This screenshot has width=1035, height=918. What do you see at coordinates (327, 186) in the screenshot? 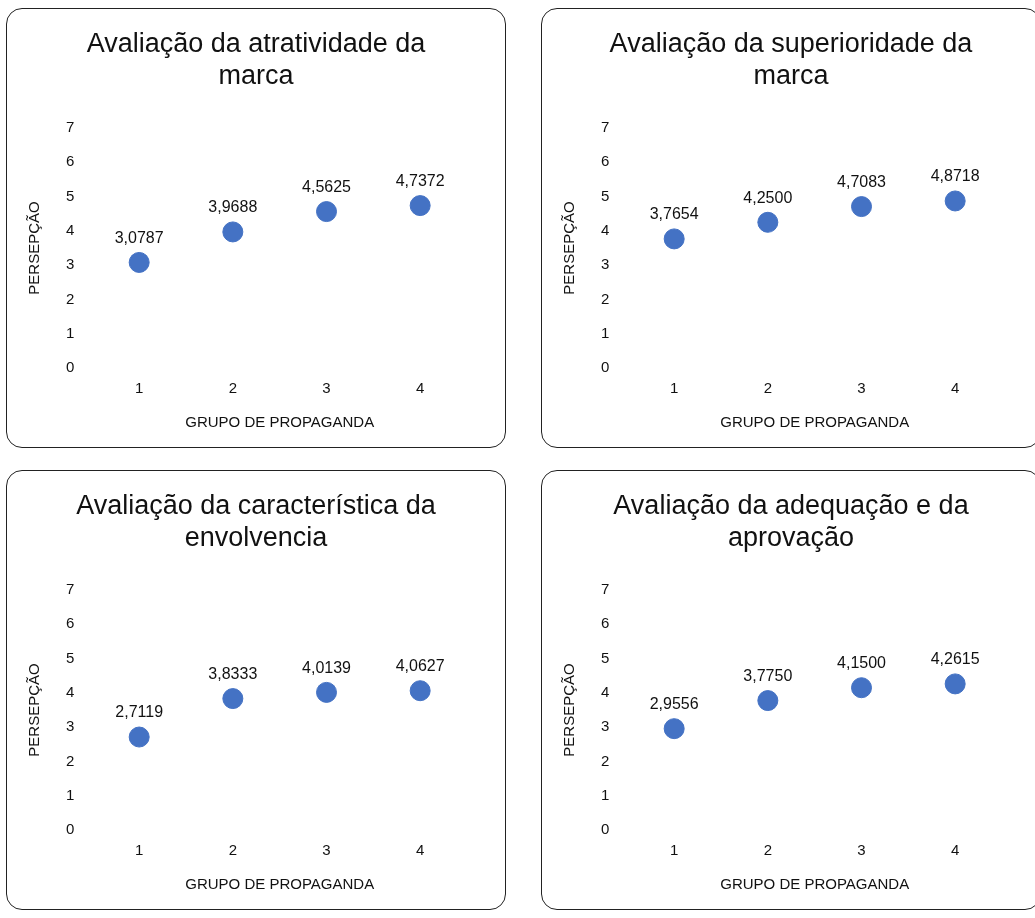
I see `data-label: 4,5625` at bounding box center [327, 186].